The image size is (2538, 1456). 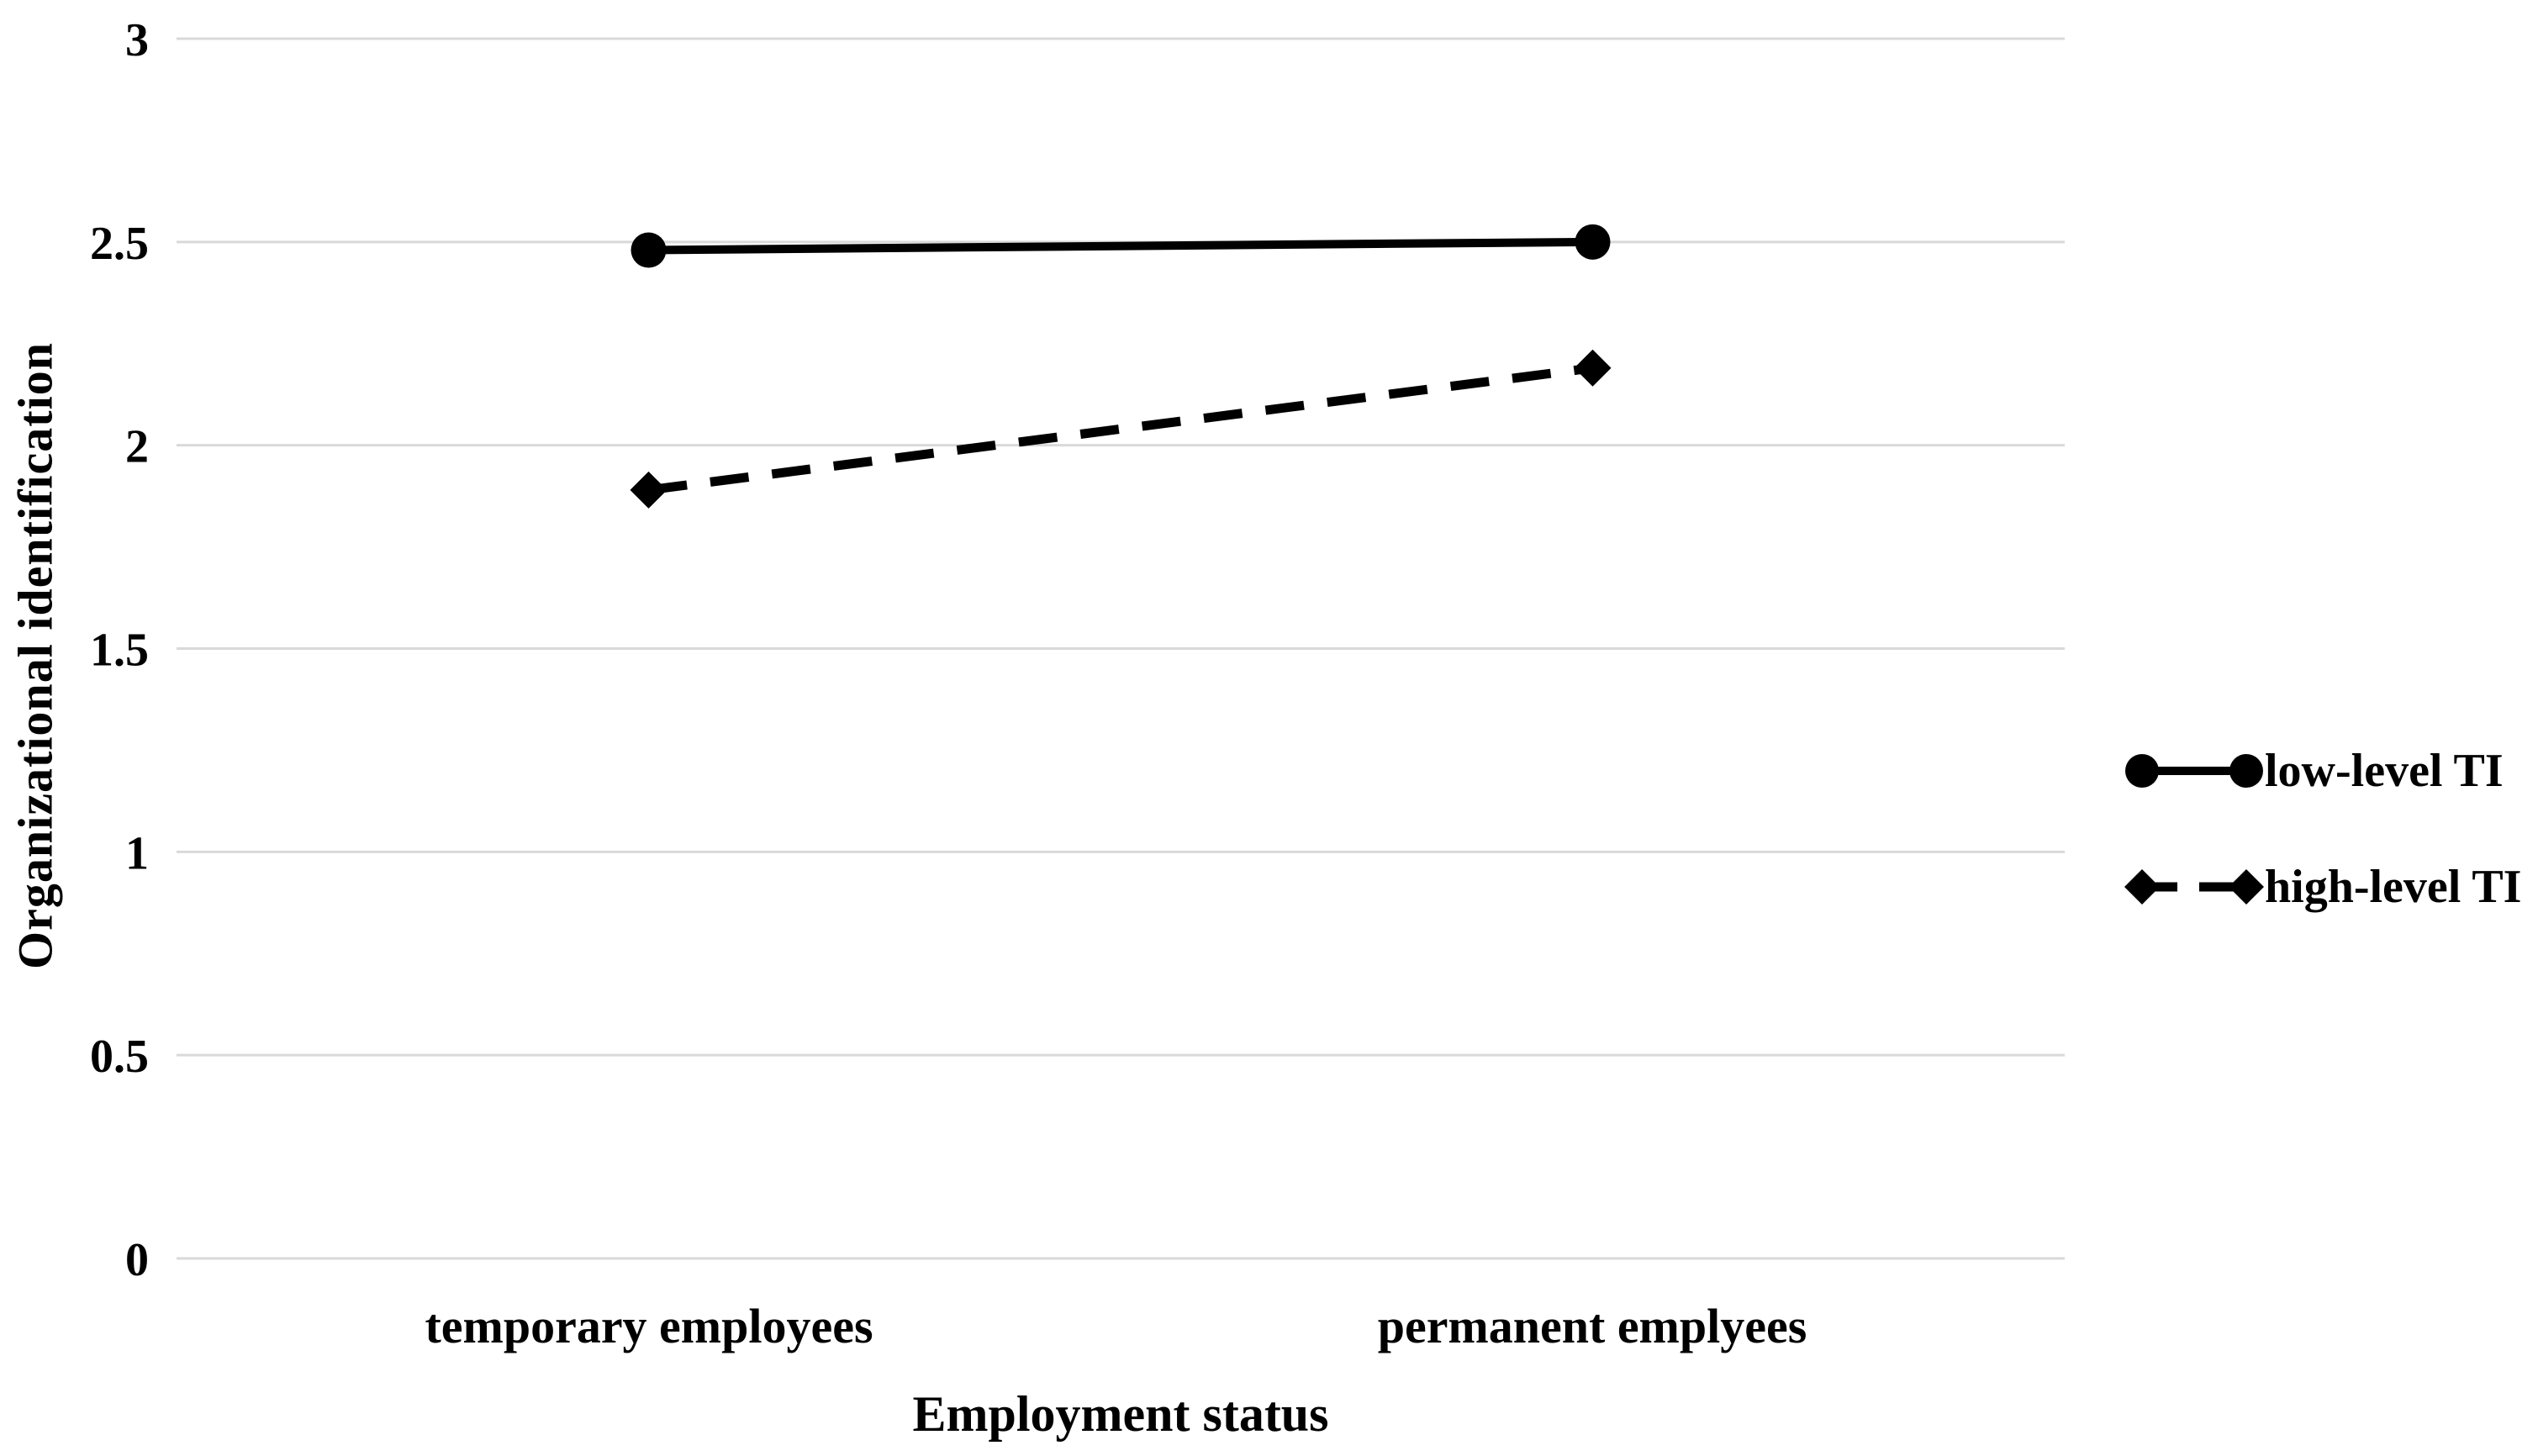 I want to click on y-tick-label: 1, so click(x=137, y=853).